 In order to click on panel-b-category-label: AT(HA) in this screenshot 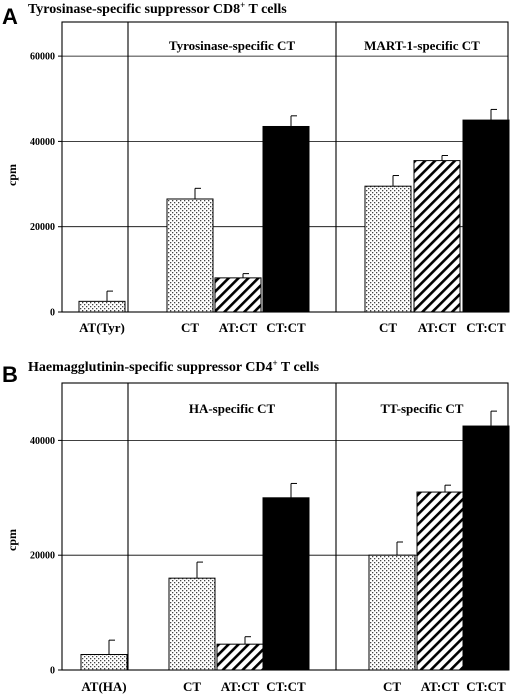, I will do `click(103, 686)`.